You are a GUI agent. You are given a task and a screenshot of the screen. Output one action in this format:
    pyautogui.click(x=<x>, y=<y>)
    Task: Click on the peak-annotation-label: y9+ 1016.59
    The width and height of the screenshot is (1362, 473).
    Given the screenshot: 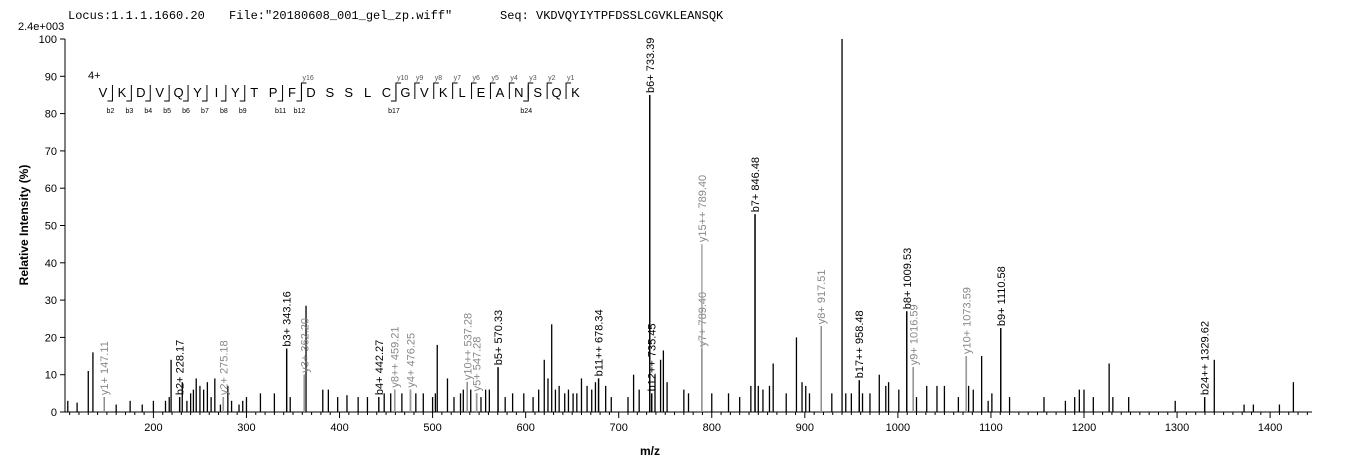 What is the action you would take?
    pyautogui.click(x=914, y=334)
    